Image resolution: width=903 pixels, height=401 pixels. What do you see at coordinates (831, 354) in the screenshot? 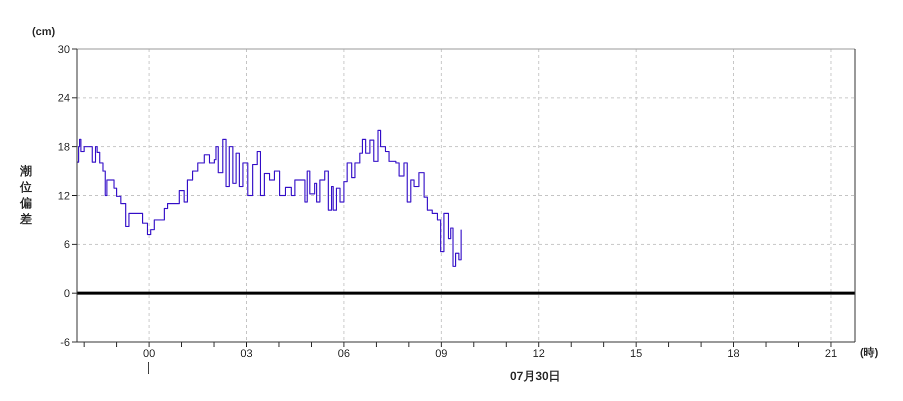
I see `x-tick-label: 21` at bounding box center [831, 354].